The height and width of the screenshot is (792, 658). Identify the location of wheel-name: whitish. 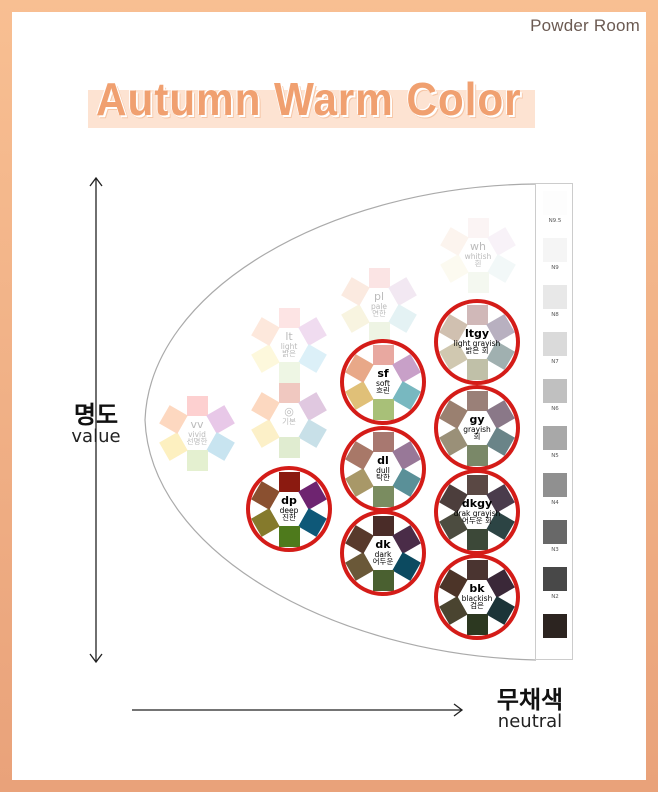
(478, 256).